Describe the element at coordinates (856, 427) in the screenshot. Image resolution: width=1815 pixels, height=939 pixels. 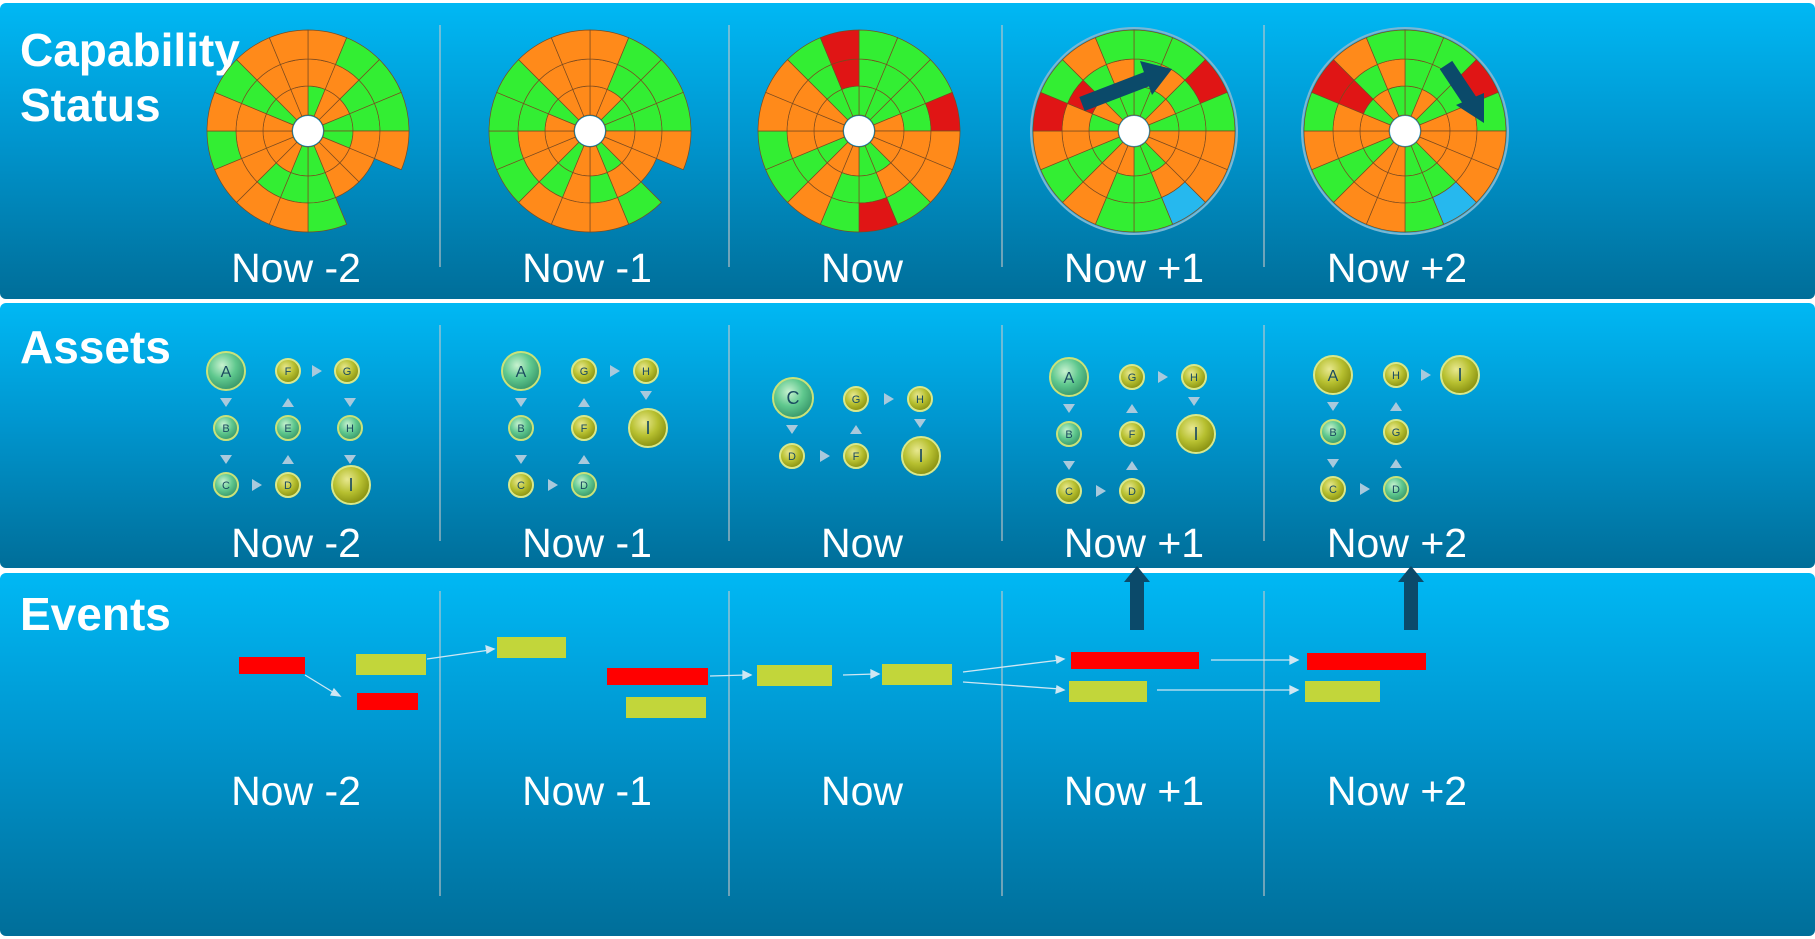
I see `flow-arrow-icon` at that location.